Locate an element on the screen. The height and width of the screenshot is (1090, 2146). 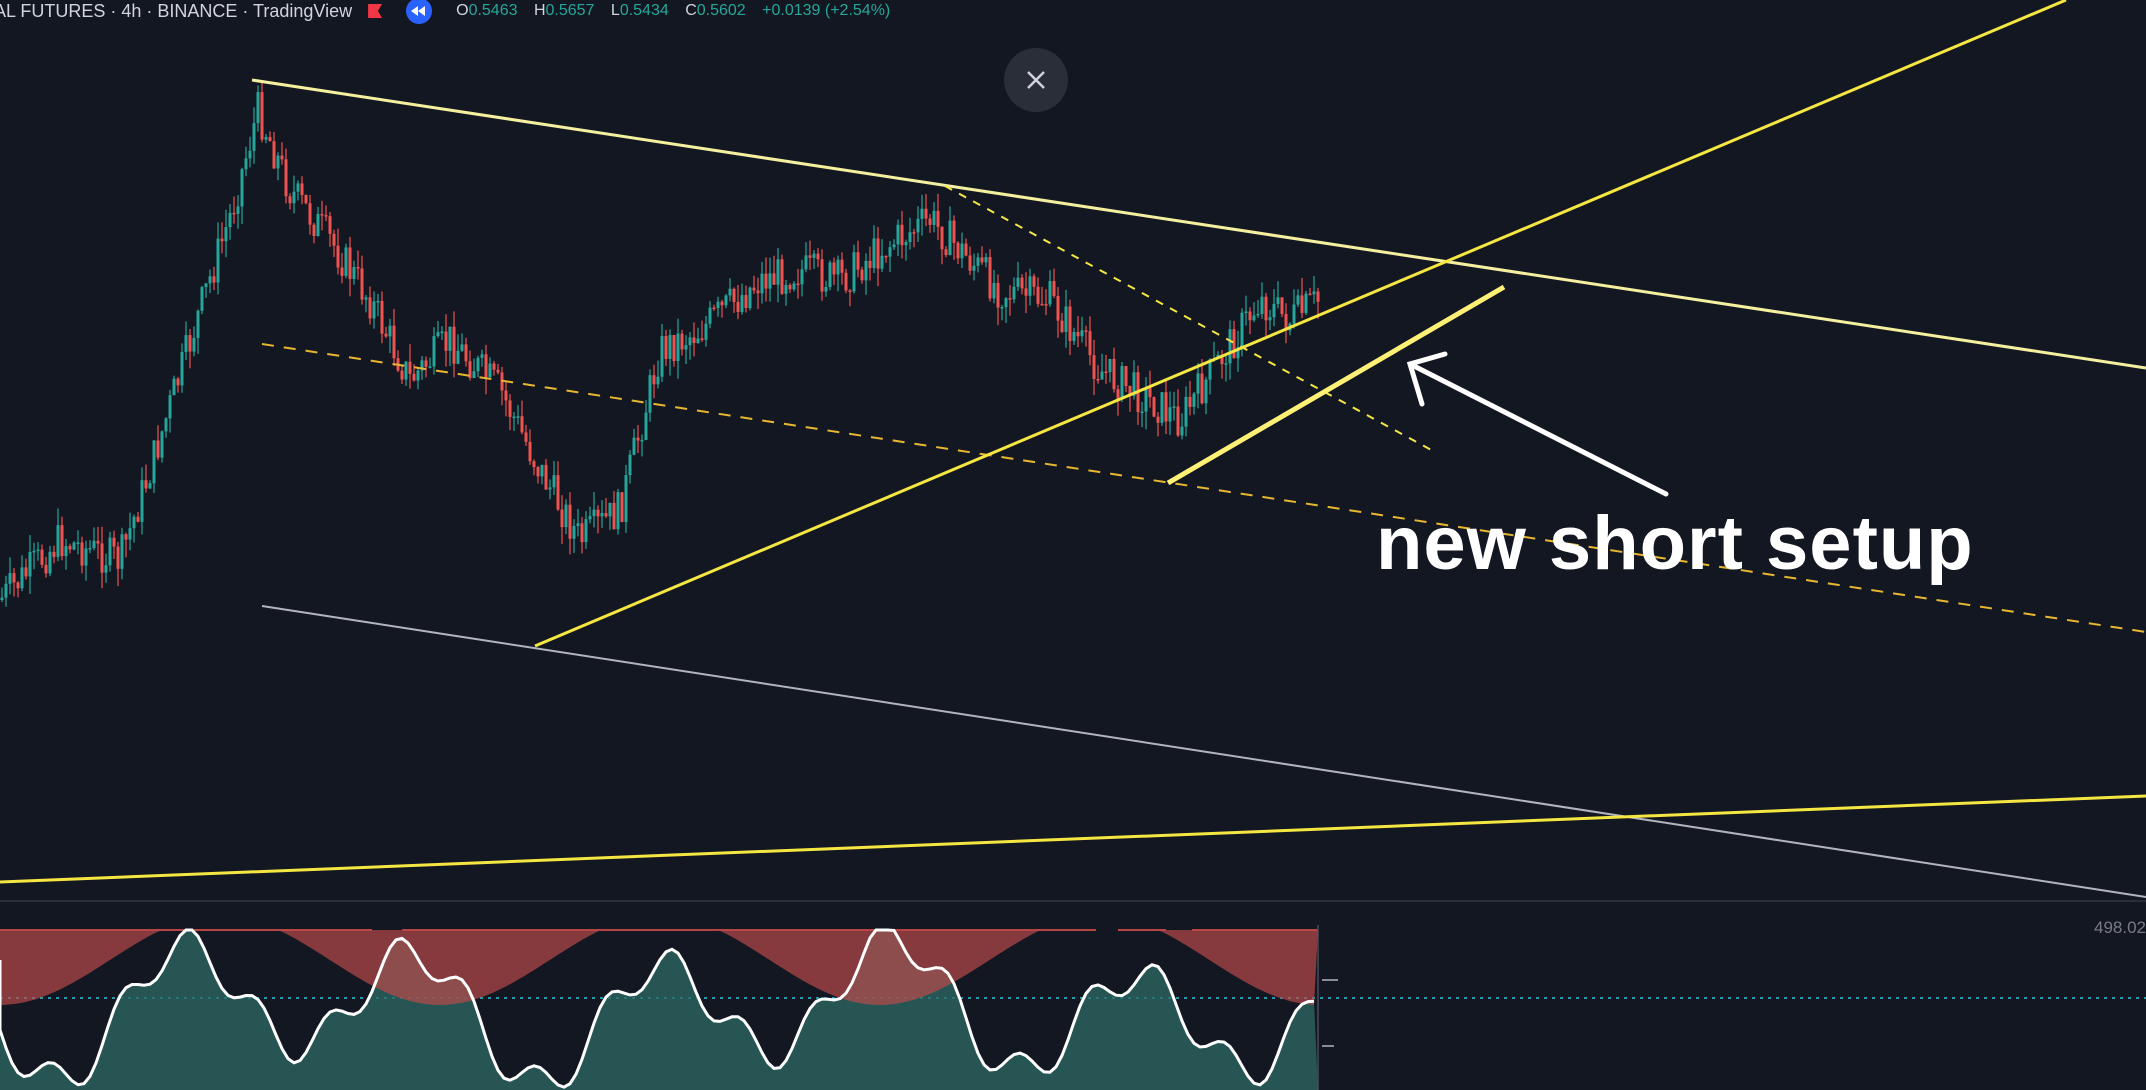
arrow-icon is located at coordinates (1537, 424).